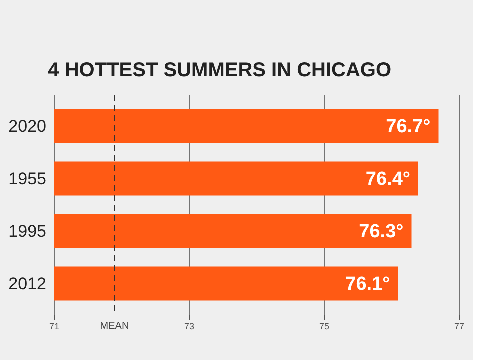 The image size is (480, 360). What do you see at coordinates (220, 71) in the screenshot?
I see `chart-title: 4 HOTTEST SUMMERS IN CHICAGO` at bounding box center [220, 71].